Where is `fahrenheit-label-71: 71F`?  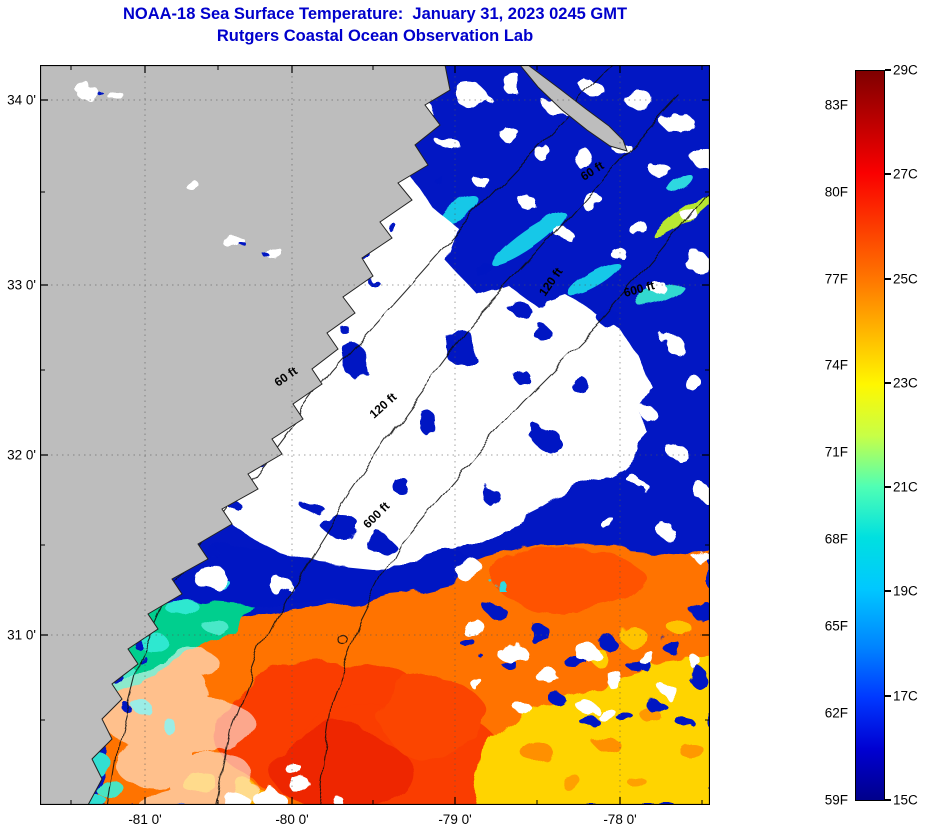
fahrenheit-label-71: 71F is located at coordinates (836, 452).